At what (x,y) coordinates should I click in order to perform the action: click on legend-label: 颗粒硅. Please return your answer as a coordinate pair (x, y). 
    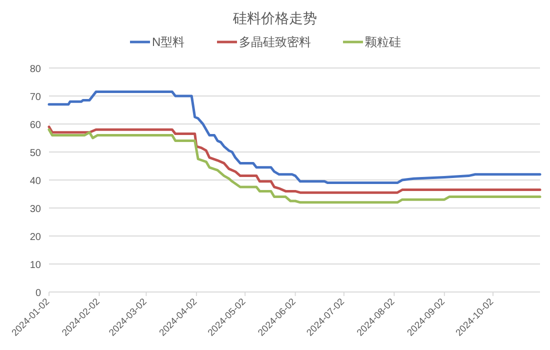
    Looking at the image, I should click on (383, 42).